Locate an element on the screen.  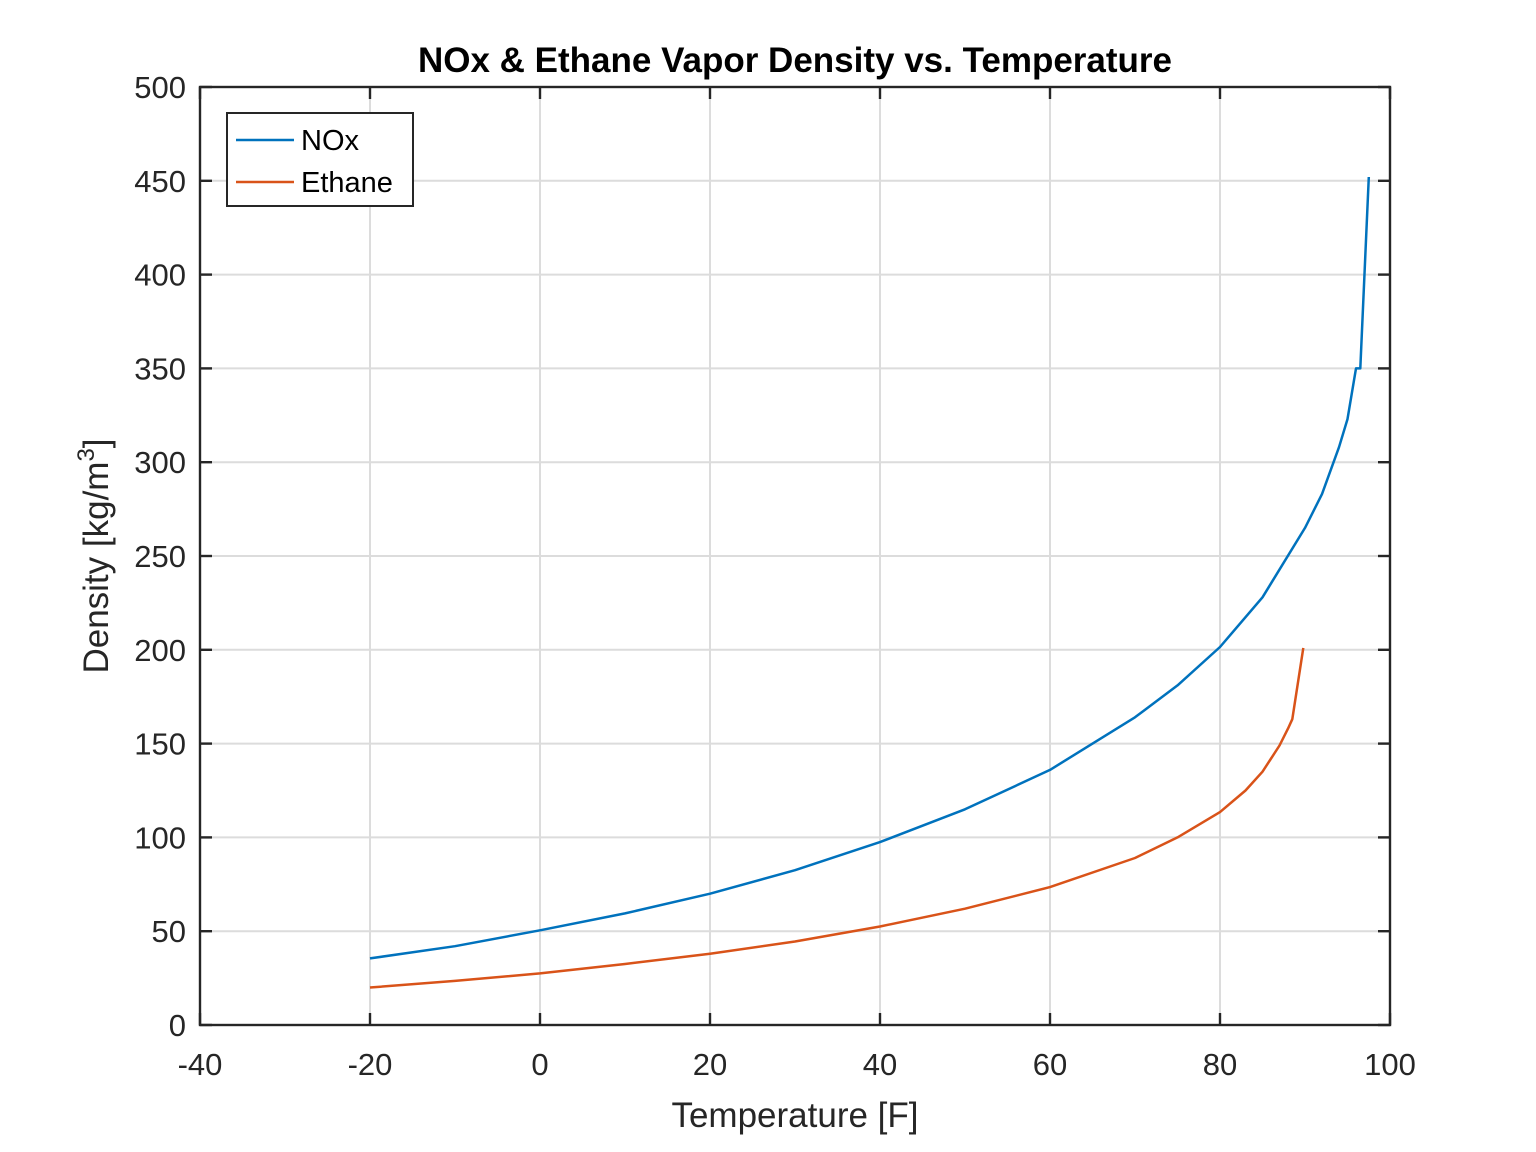
y-tick-label: 500 is located at coordinates (160, 87).